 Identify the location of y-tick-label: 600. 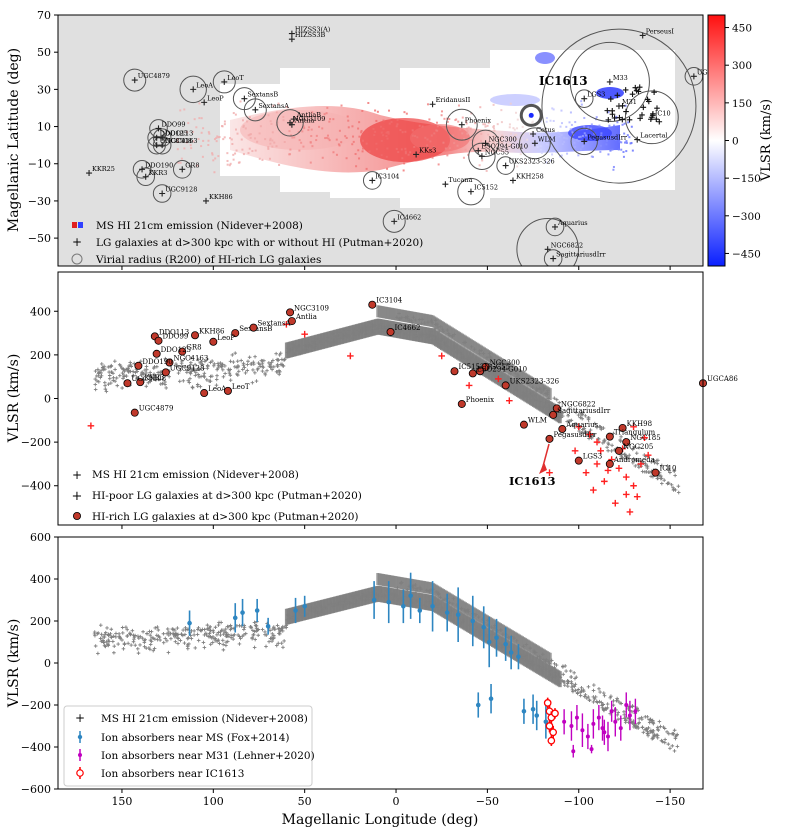
(40, 537).